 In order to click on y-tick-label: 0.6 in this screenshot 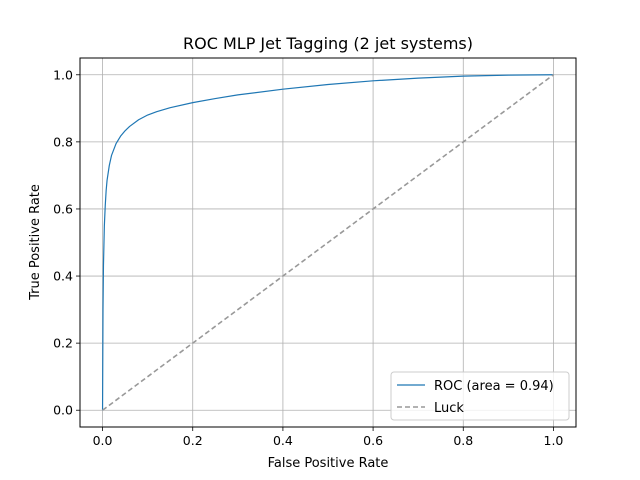, I will do `click(63, 208)`.